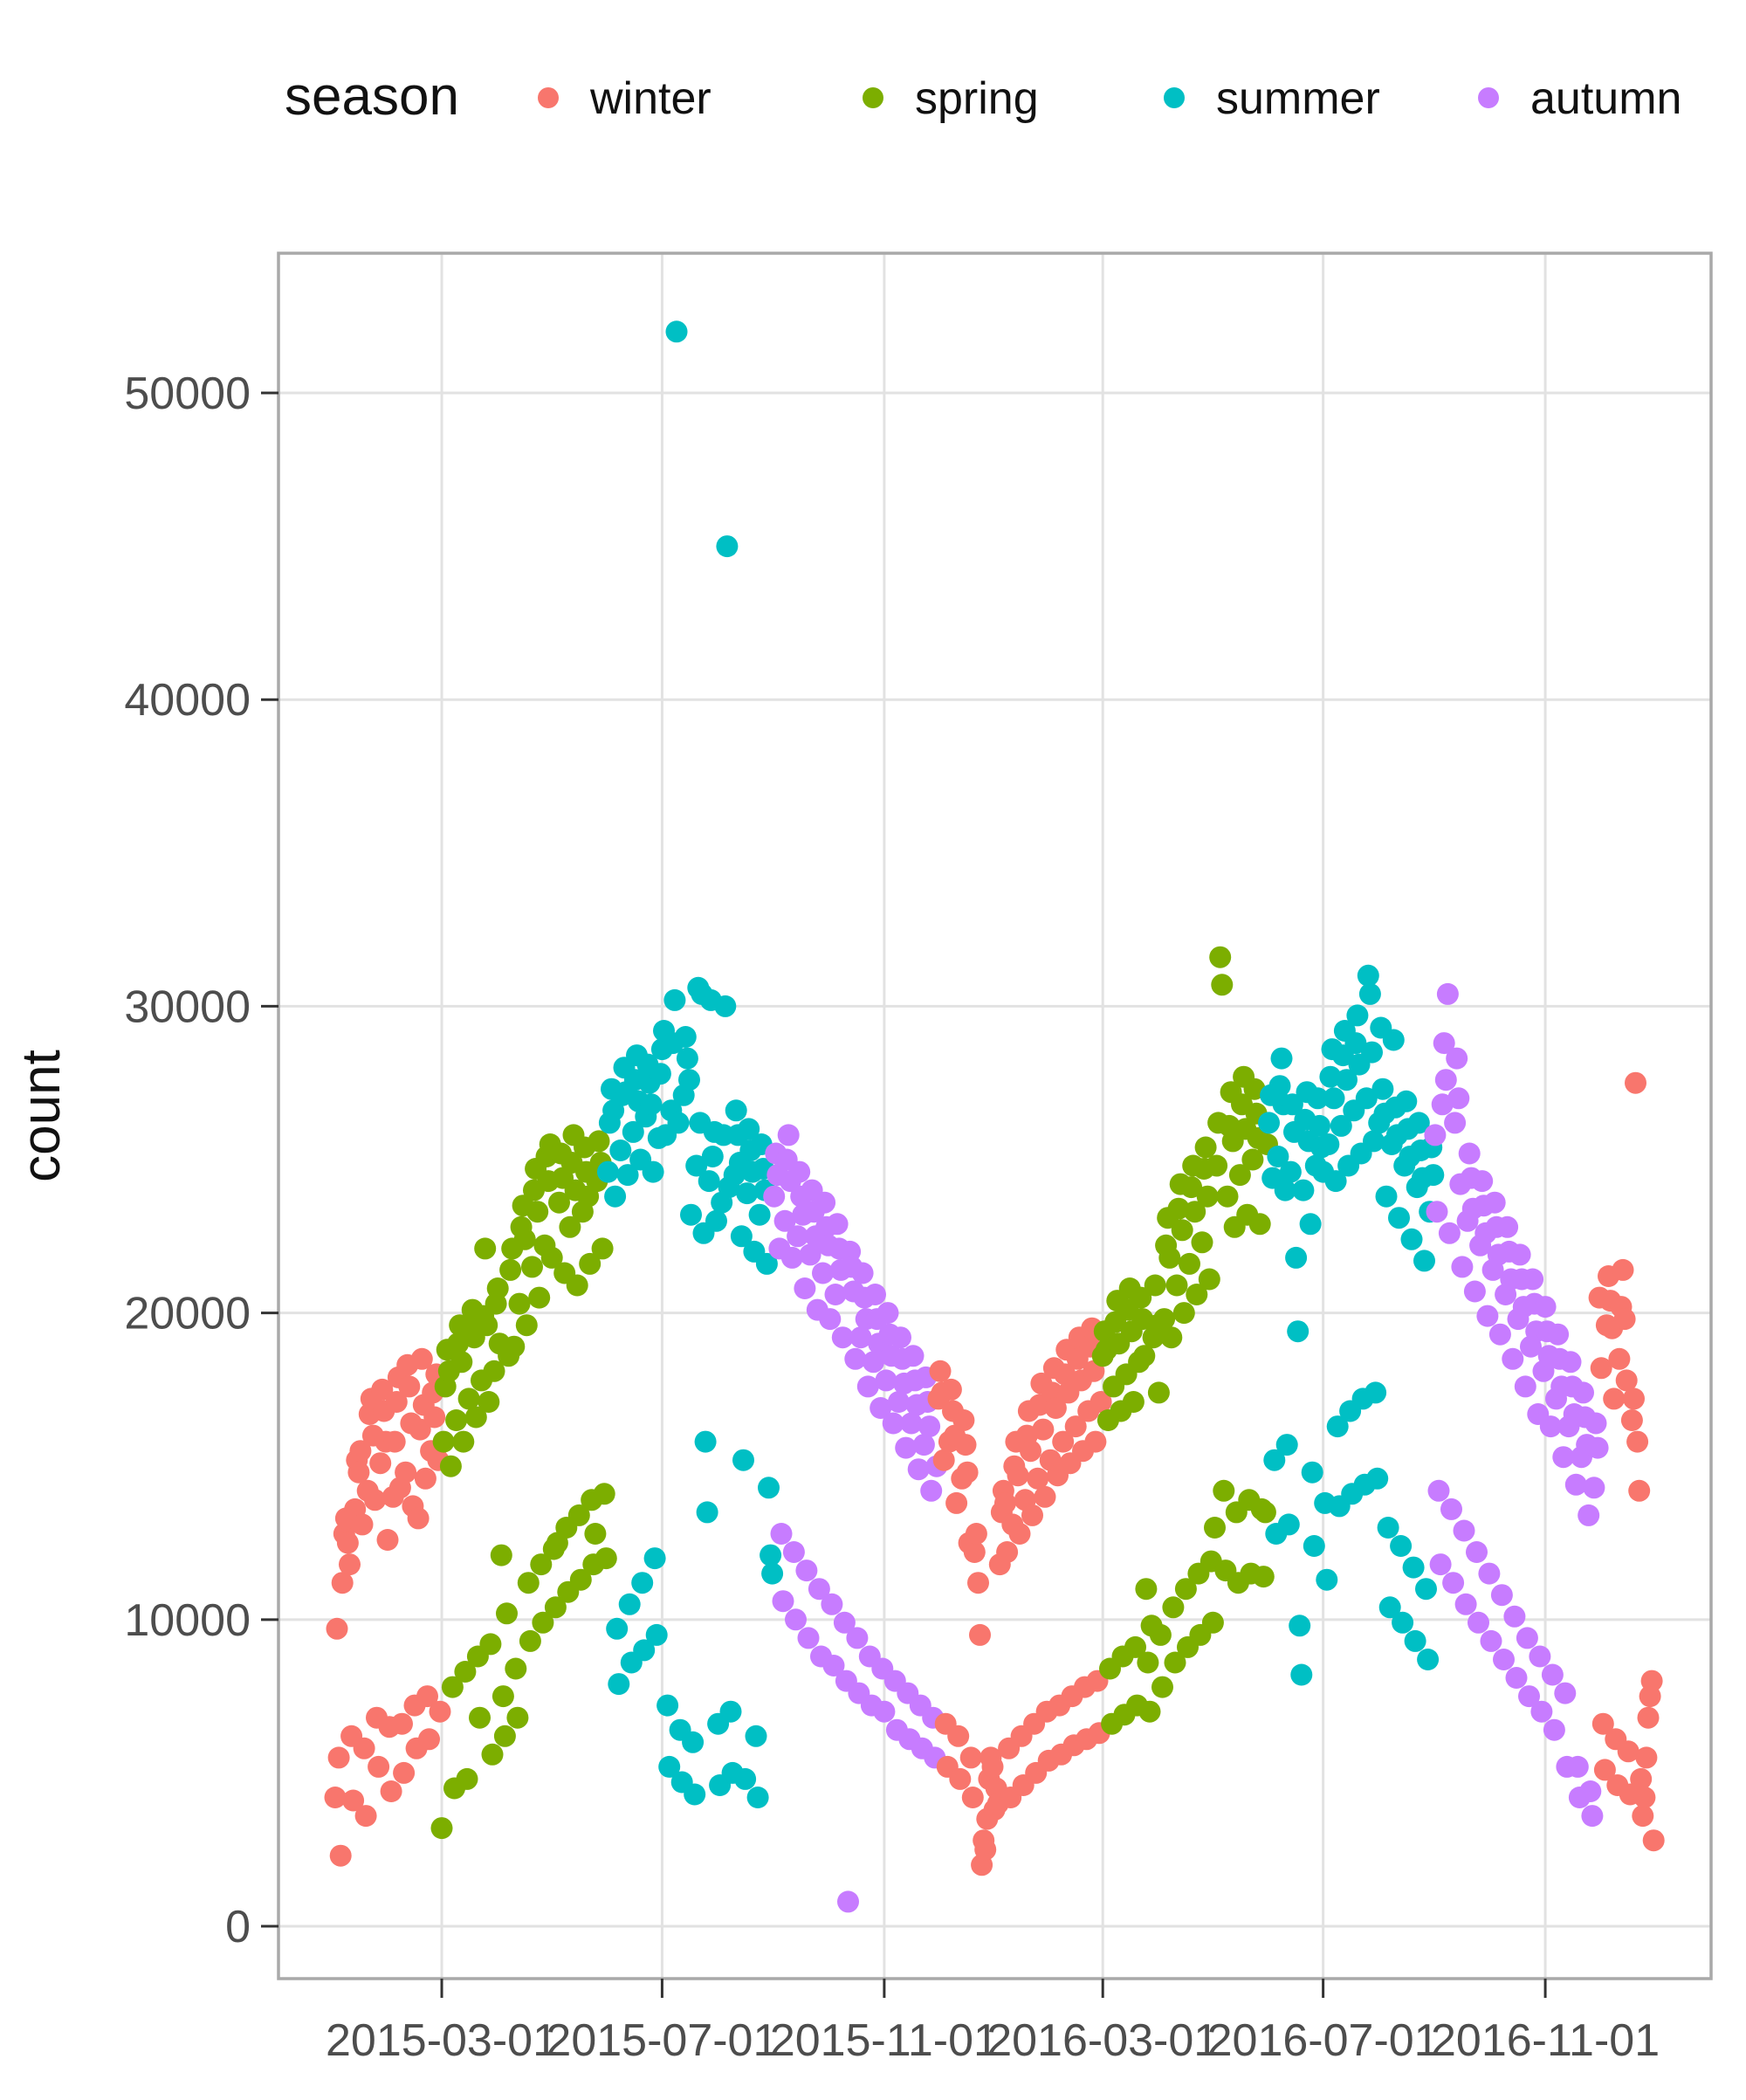 Image resolution: width=1746 pixels, height=2100 pixels. What do you see at coordinates (41, 1116) in the screenshot?
I see `y-axis-title: count` at bounding box center [41, 1116].